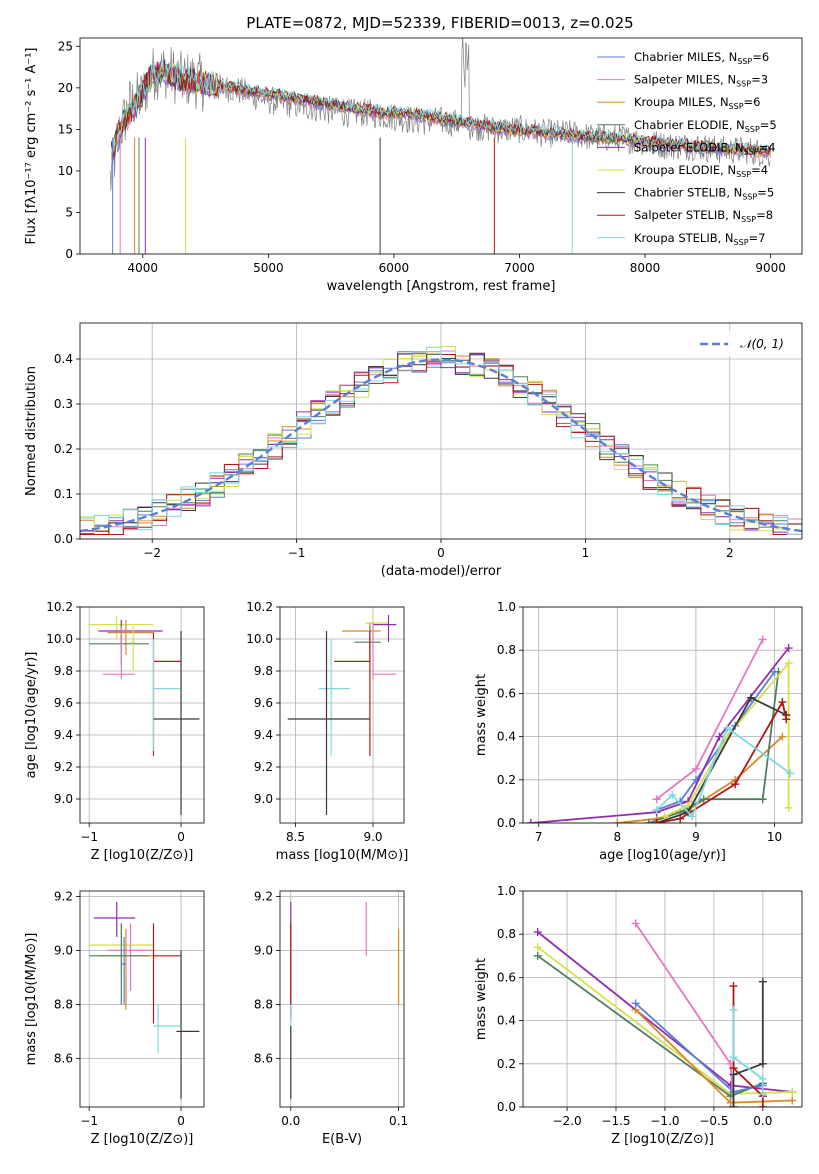  What do you see at coordinates (617, 821) in the screenshot?
I see `weight-marker-kroupa_miles` at bounding box center [617, 821].